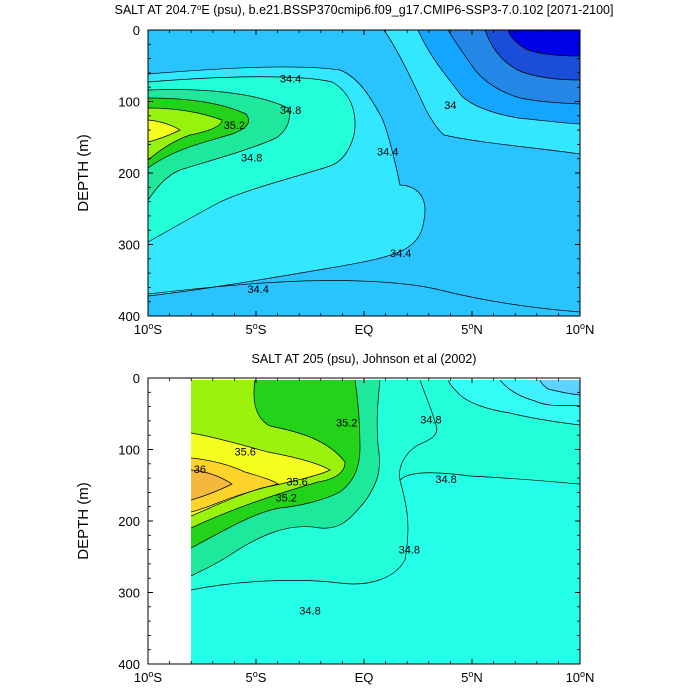  I want to click on contour-label-text: 34, so click(450, 106).